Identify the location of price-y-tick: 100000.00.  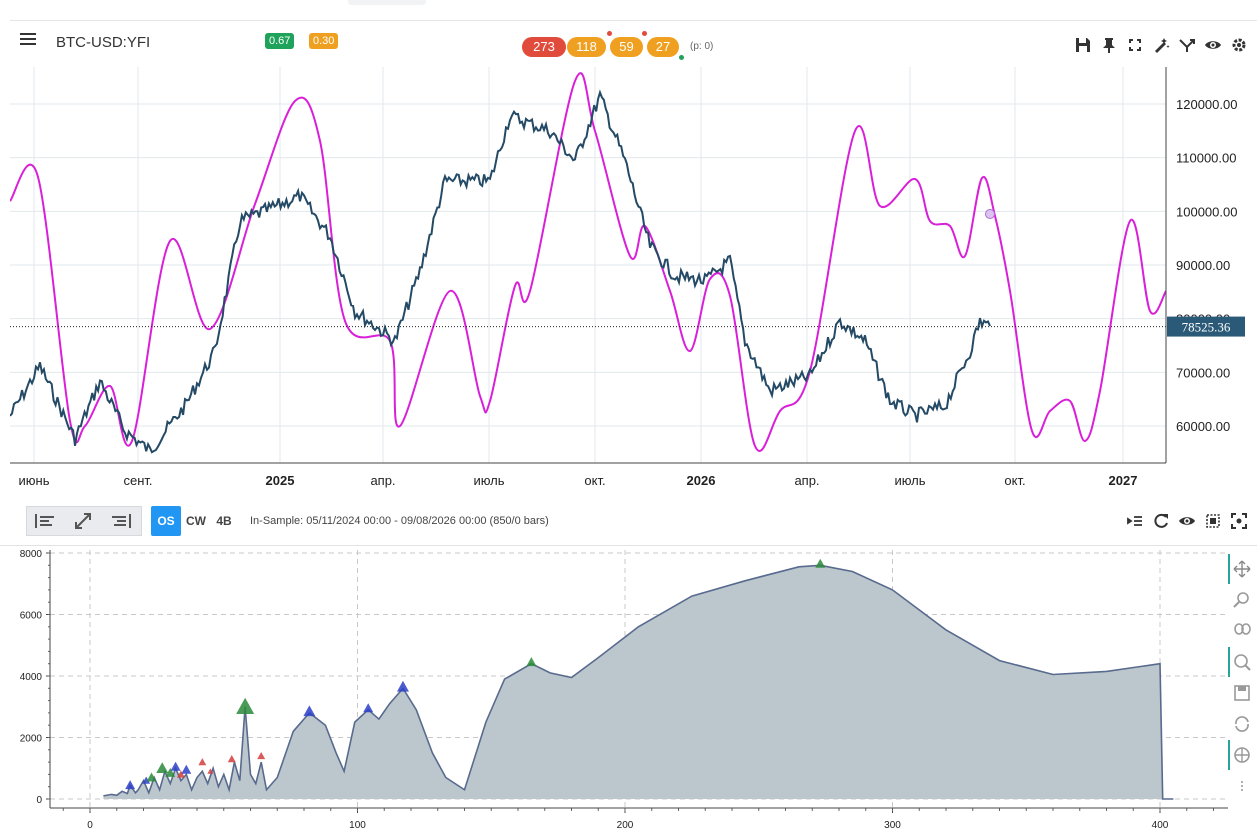
(1206, 211).